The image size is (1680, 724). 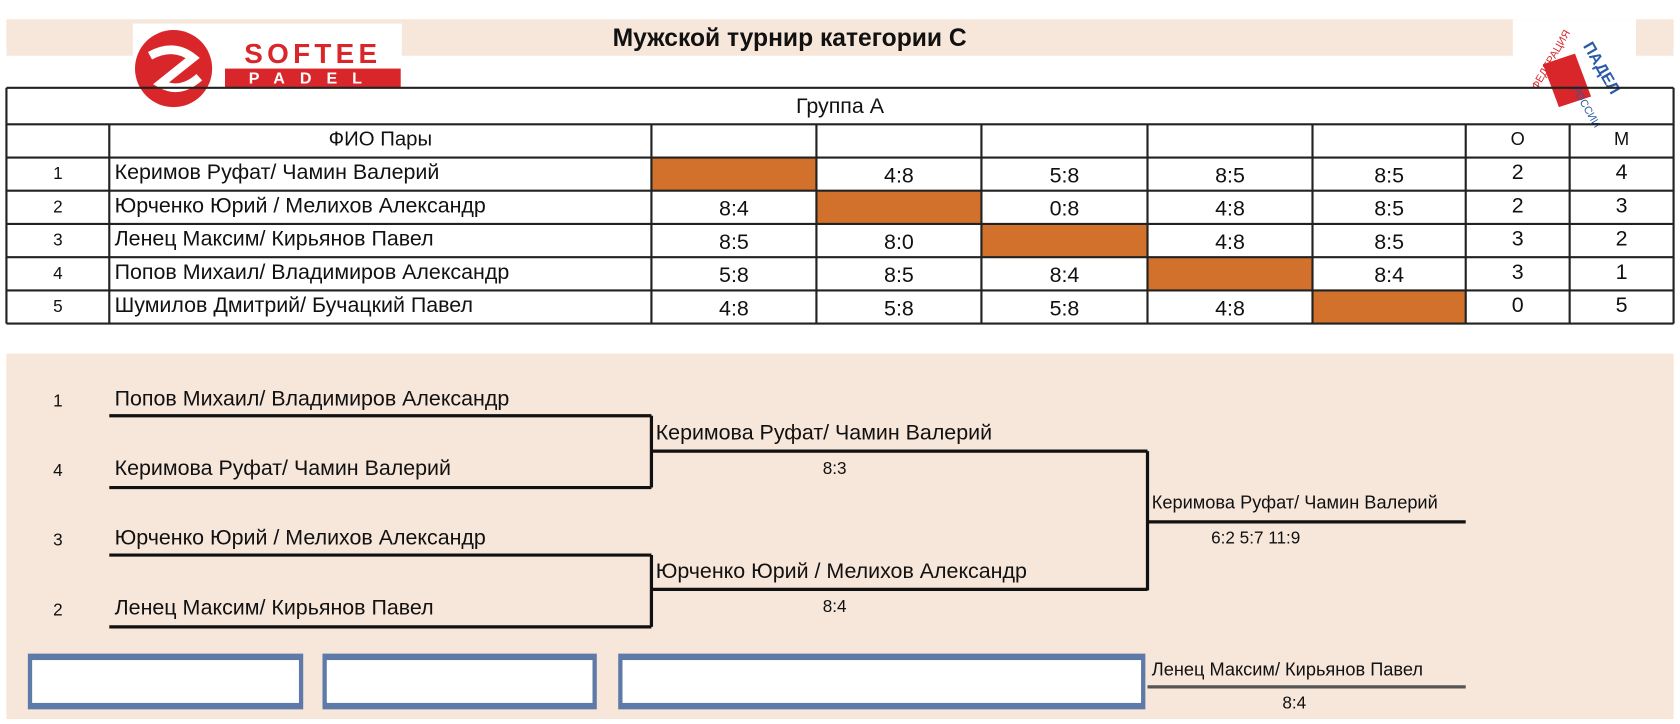 I want to click on logo-text: SOFTEE, so click(x=312, y=53).